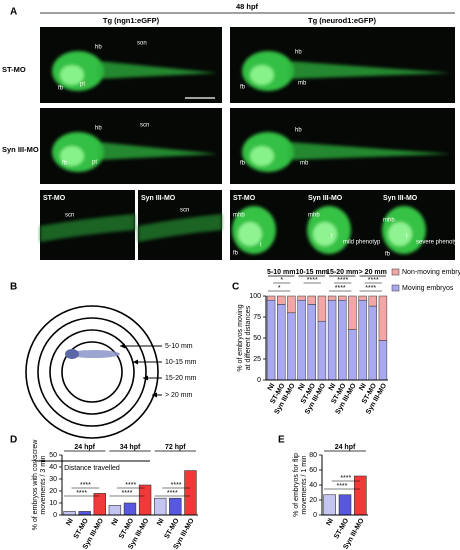  Describe the element at coordinates (281, 440) in the screenshot. I see `panel-label: E` at that location.